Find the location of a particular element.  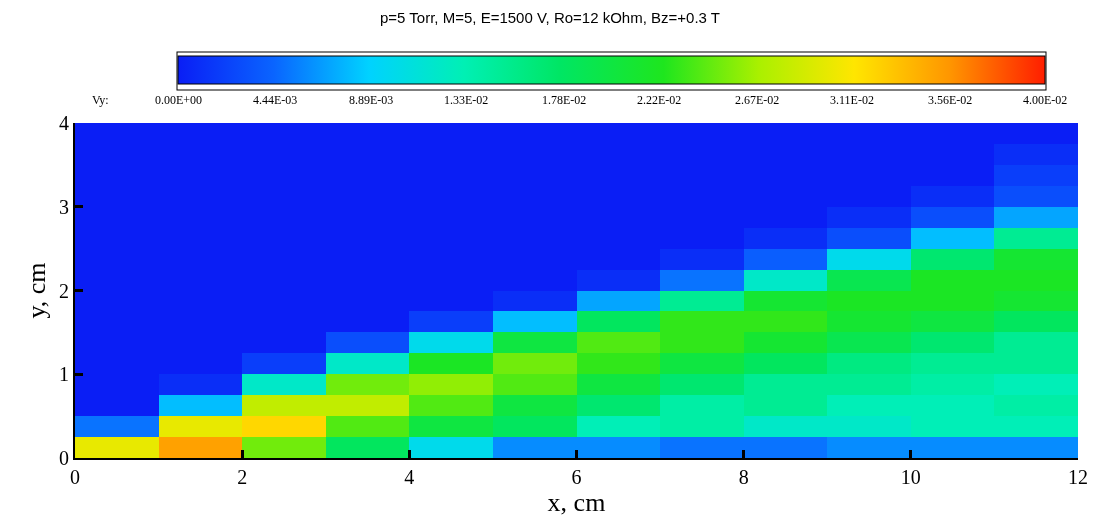

color-bar-label: 8.89E-03 is located at coordinates (371, 100).